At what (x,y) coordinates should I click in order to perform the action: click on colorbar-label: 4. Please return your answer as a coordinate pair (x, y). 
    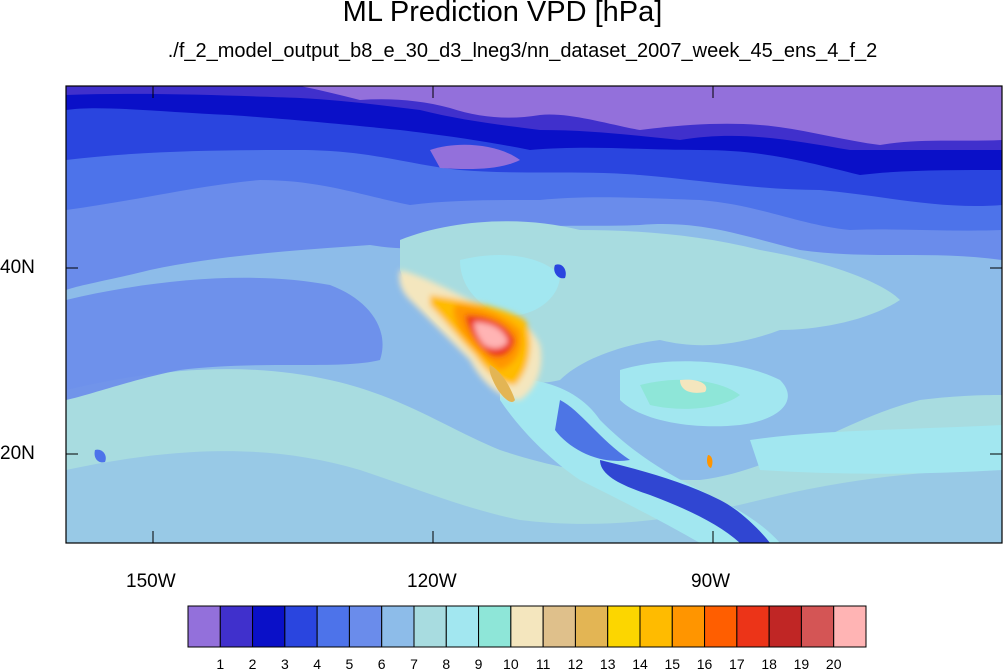
    Looking at the image, I should click on (317, 664).